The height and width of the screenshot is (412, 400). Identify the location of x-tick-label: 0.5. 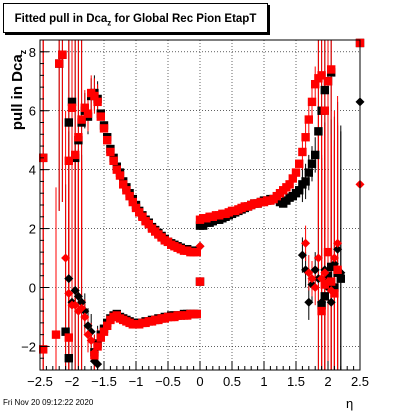
(232, 381).